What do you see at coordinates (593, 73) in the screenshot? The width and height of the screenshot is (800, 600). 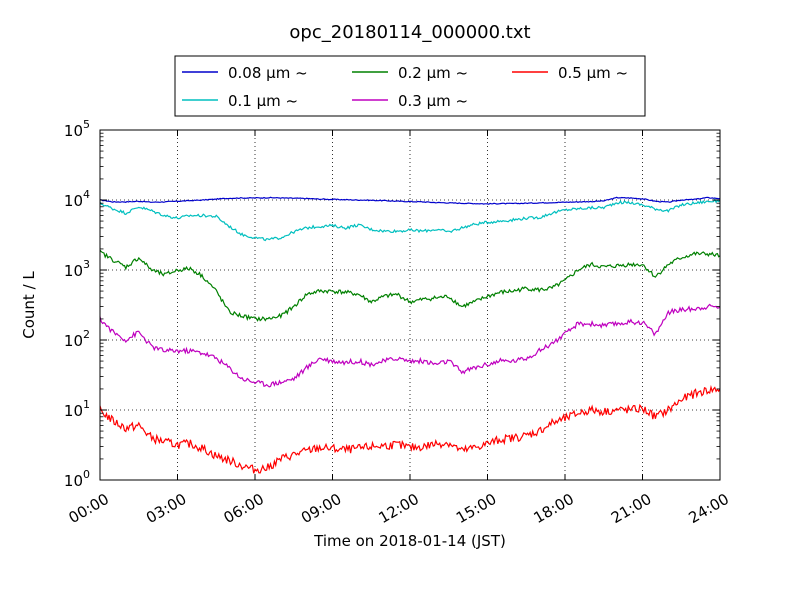 I see `legend-label: 0.5 μm ~` at bounding box center [593, 73].